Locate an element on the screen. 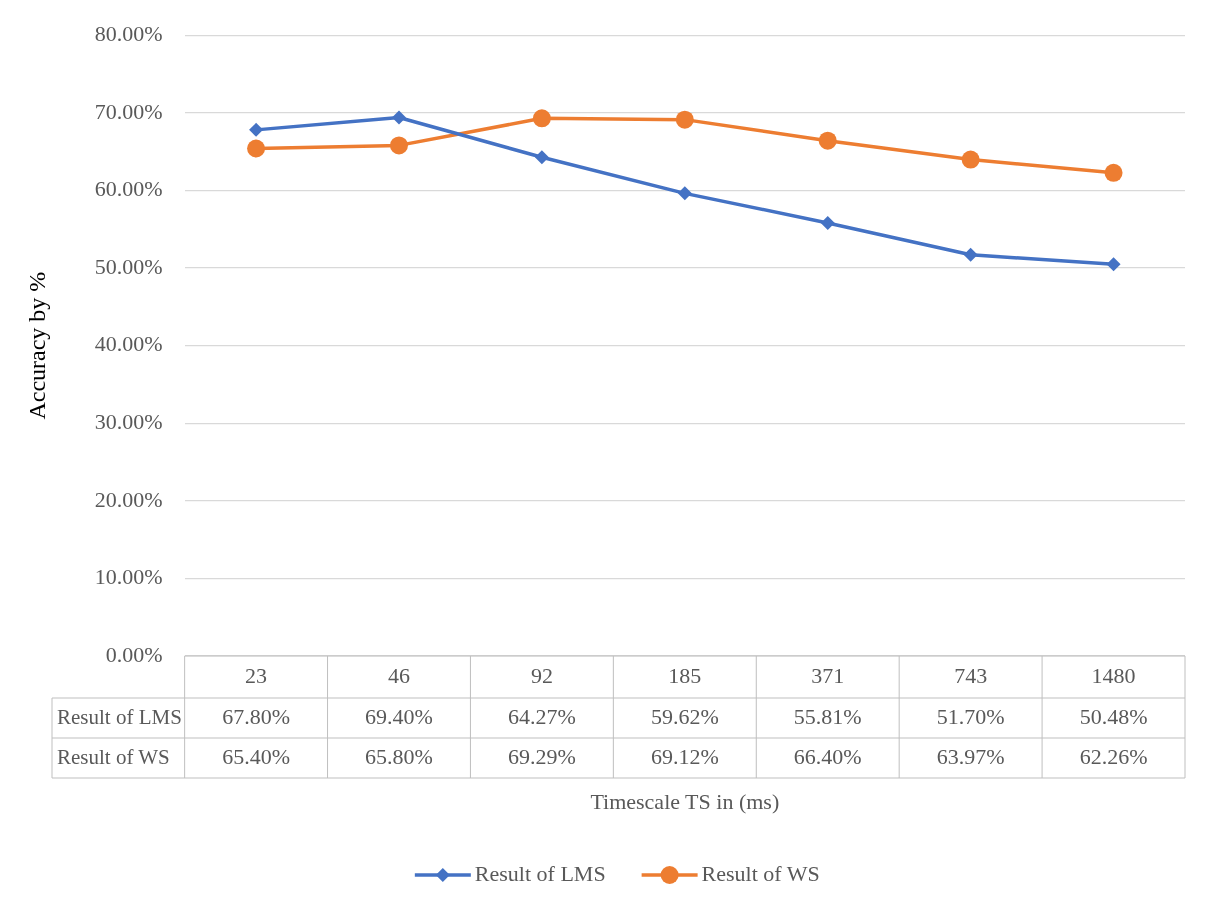 Image resolution: width=1211 pixels, height=911 pixels. data-label: 62.26% is located at coordinates (1113, 756).